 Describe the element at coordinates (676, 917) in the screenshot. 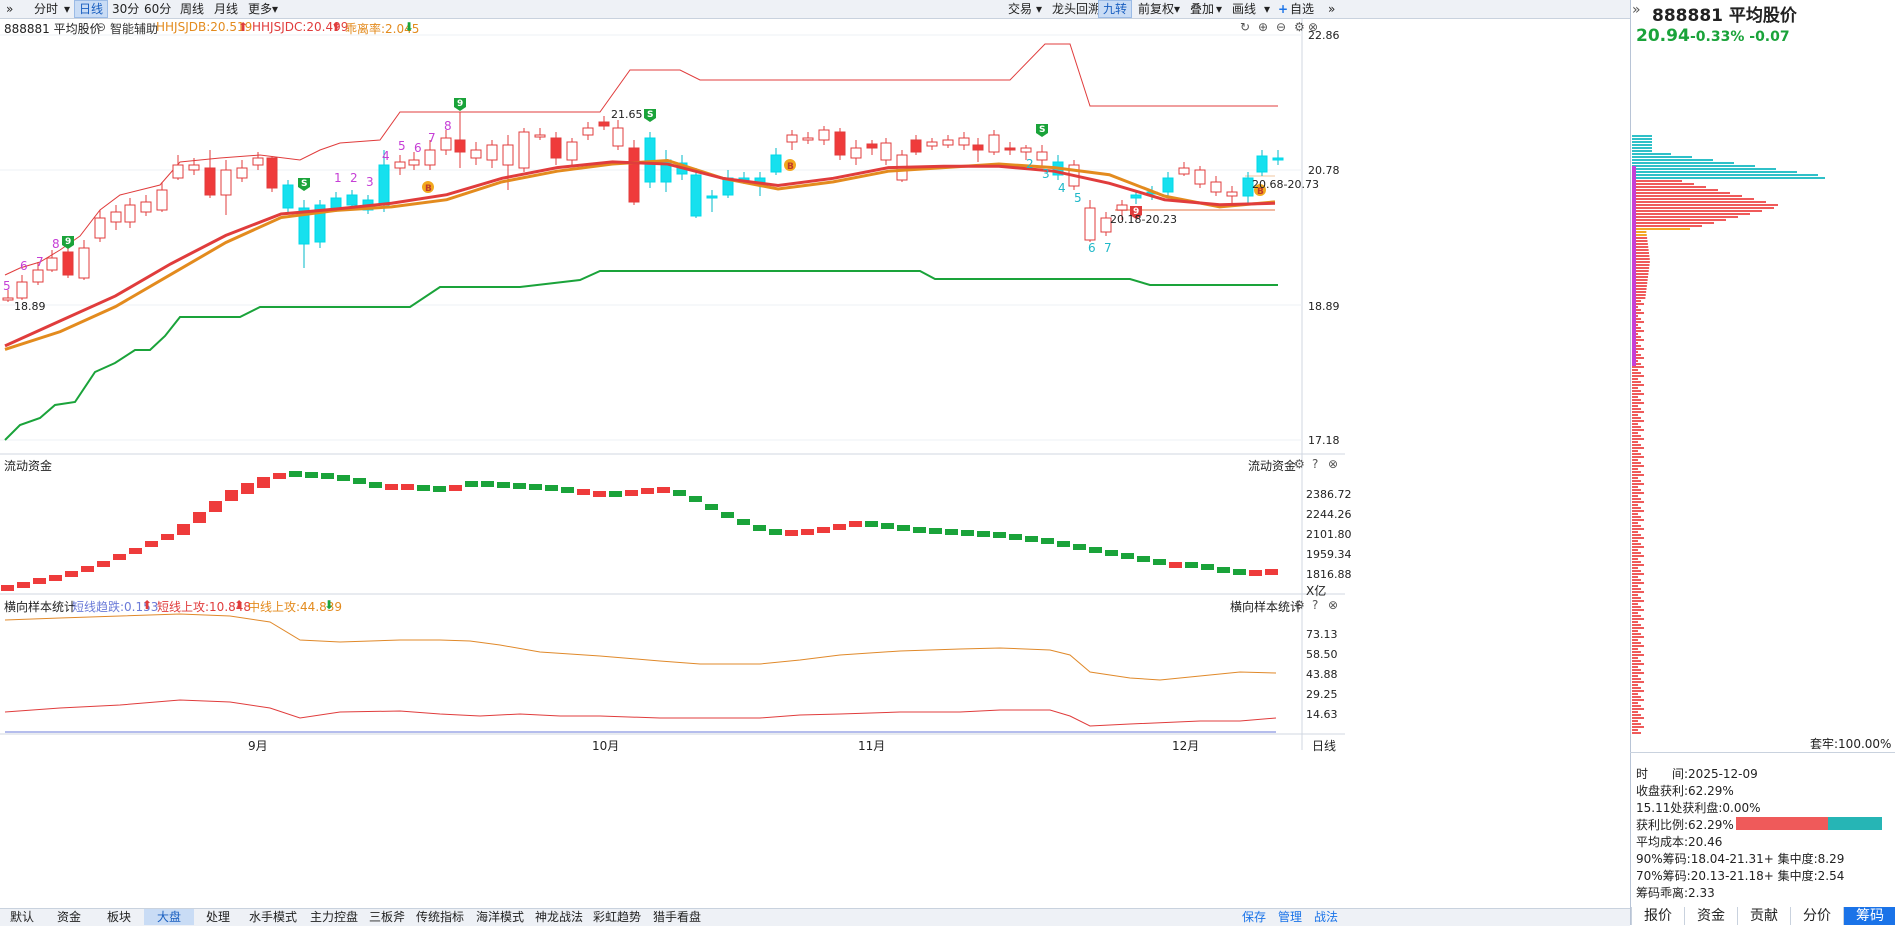

I see `indicator-tab: 猎手看盘` at that location.